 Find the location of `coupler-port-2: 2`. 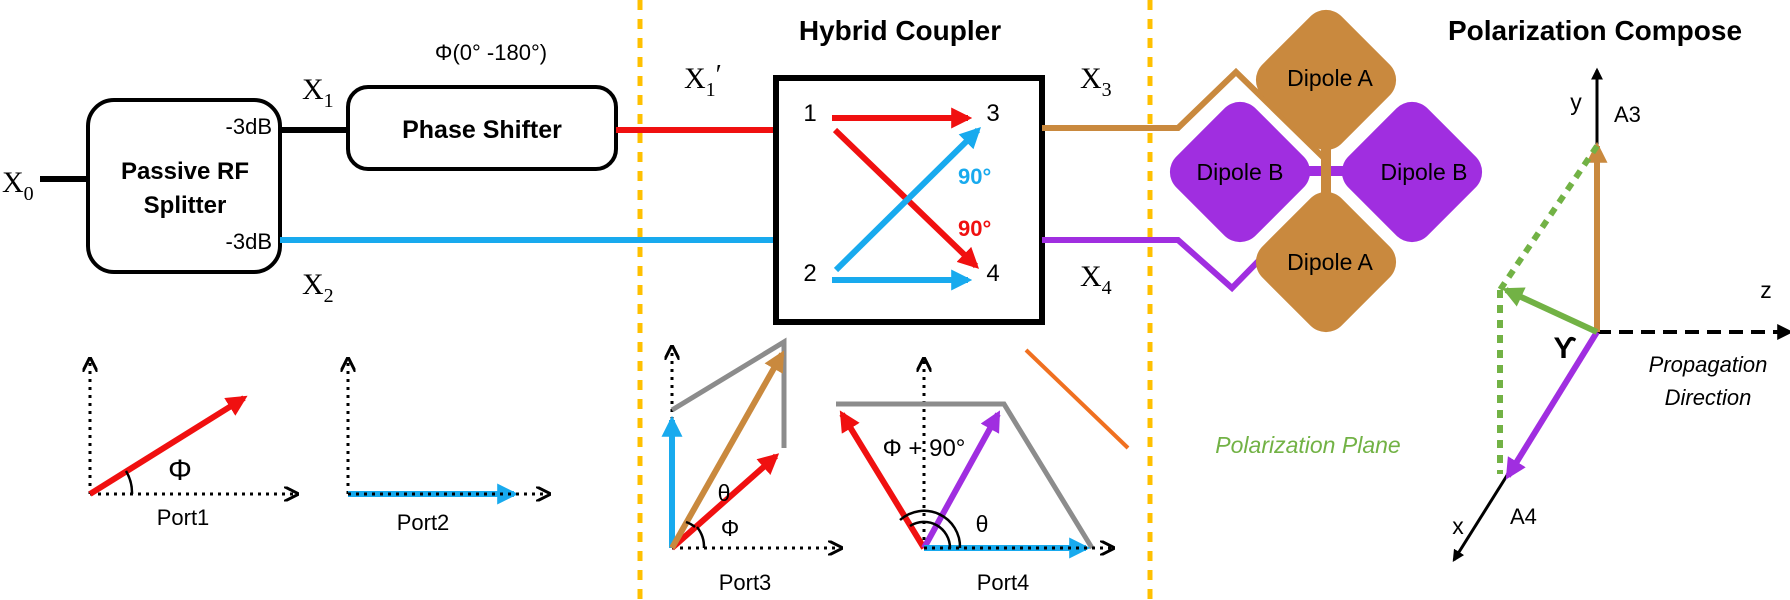

coupler-port-2: 2 is located at coordinates (809, 273).